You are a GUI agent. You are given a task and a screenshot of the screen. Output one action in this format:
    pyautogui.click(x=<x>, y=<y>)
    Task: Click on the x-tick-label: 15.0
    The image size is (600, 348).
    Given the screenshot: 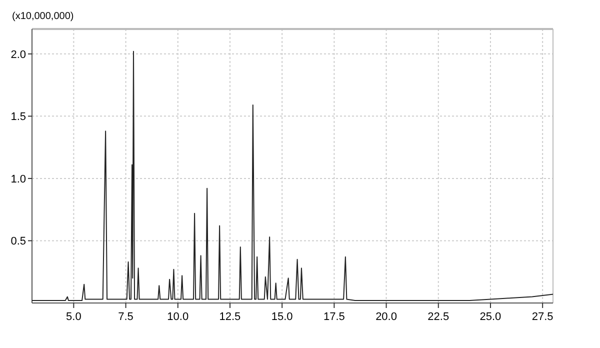 What is the action you would take?
    pyautogui.click(x=282, y=317)
    